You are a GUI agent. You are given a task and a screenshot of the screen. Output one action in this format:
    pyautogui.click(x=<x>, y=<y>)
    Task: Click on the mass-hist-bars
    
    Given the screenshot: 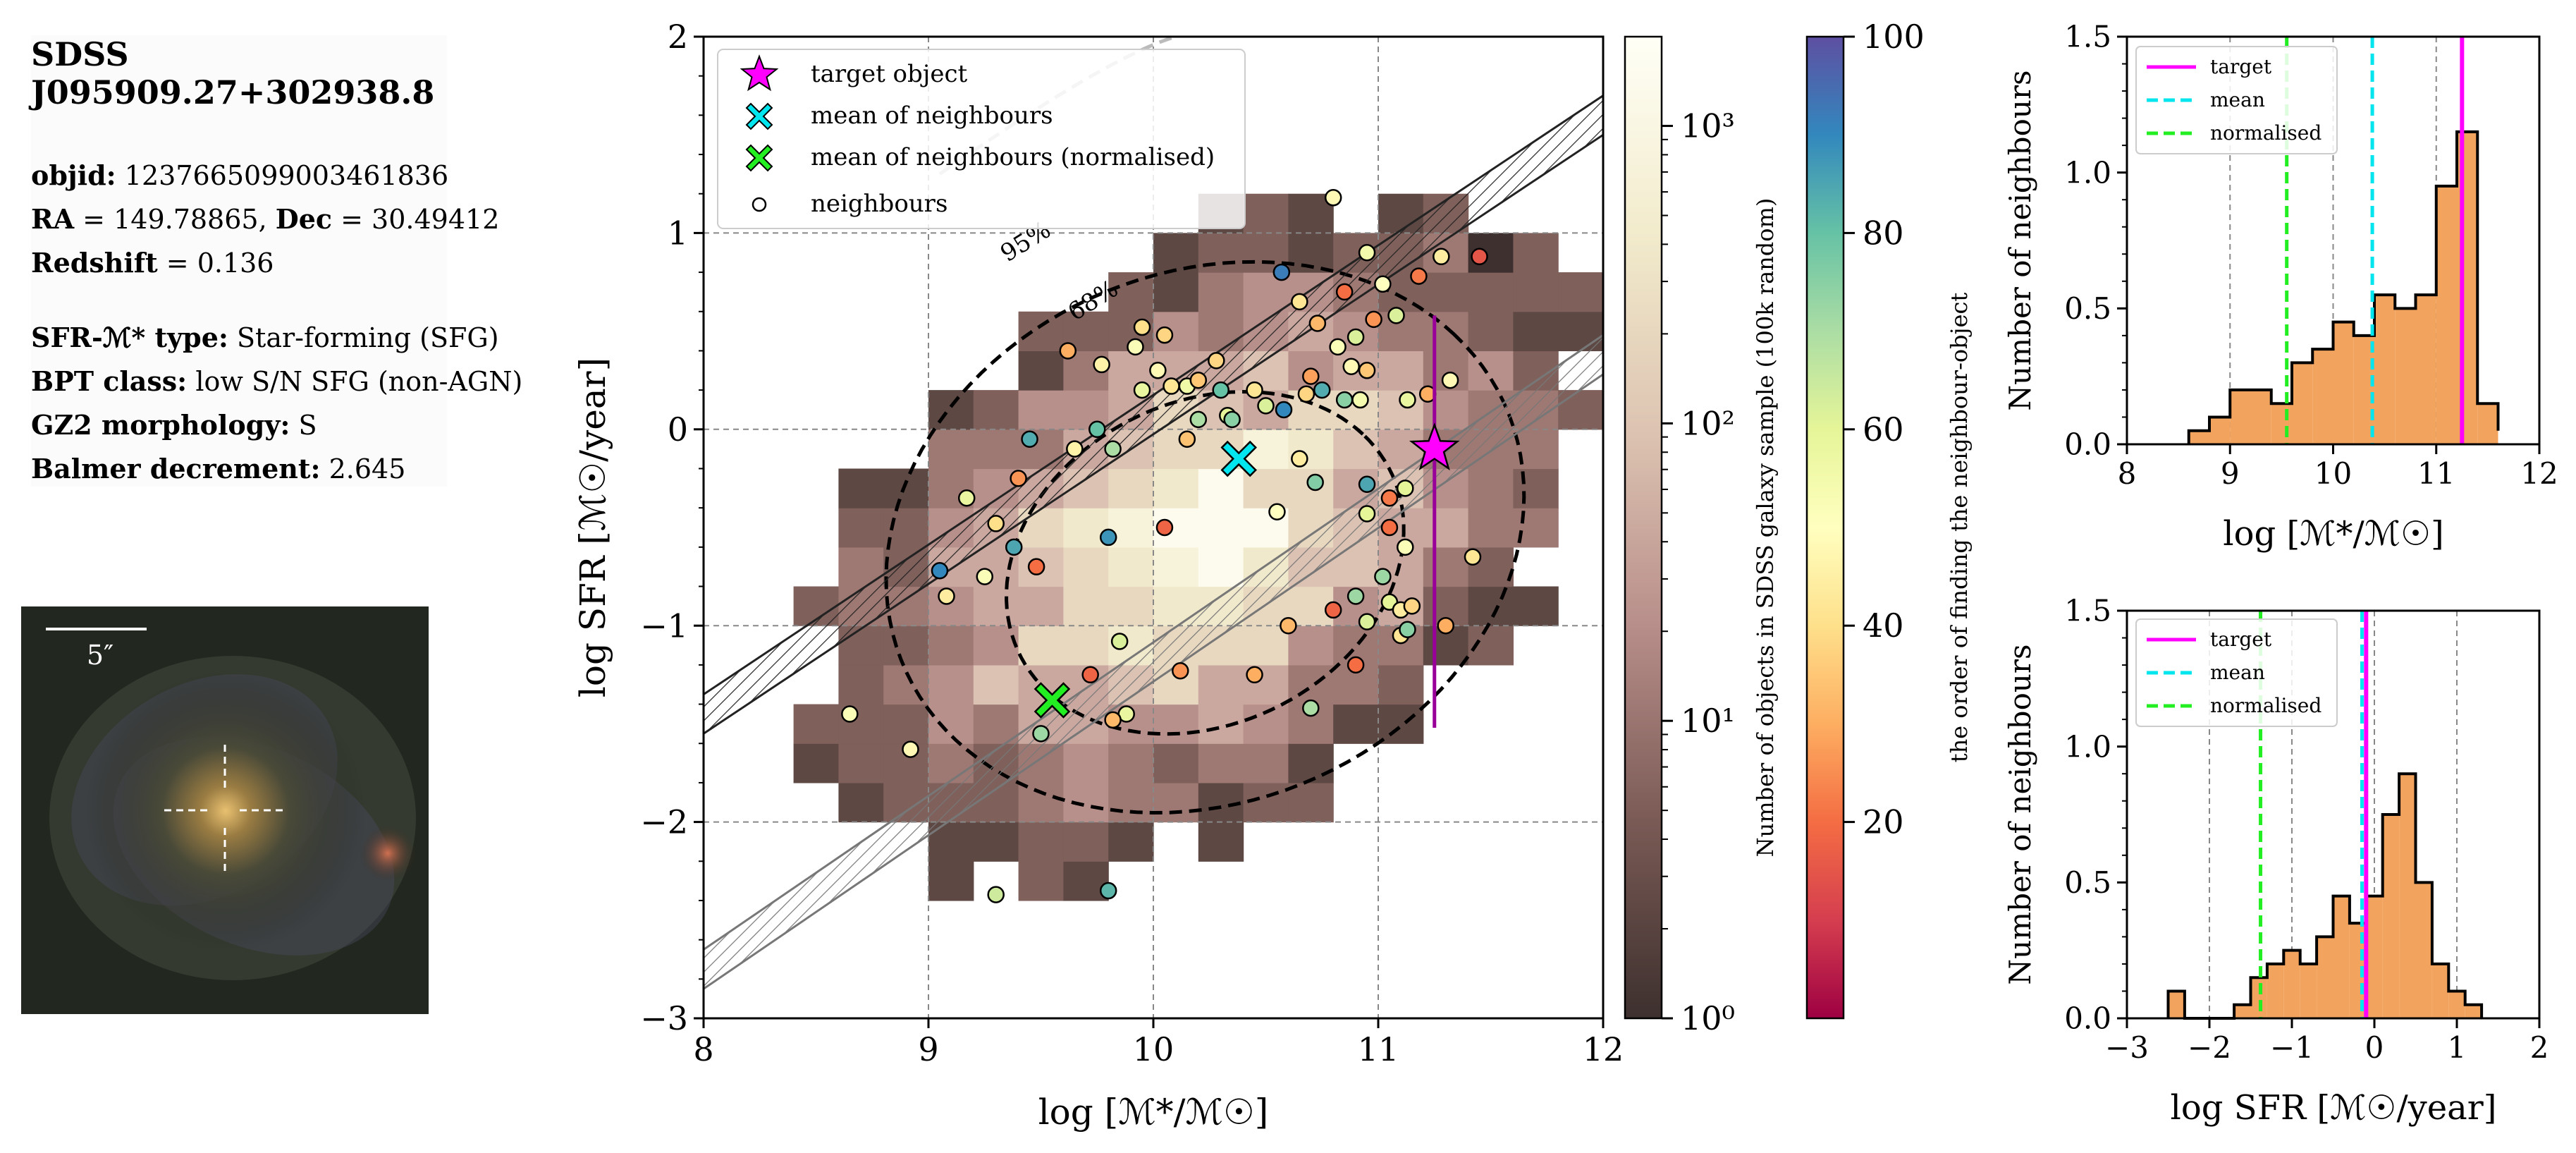 What is the action you would take?
    pyautogui.click(x=2343, y=287)
    